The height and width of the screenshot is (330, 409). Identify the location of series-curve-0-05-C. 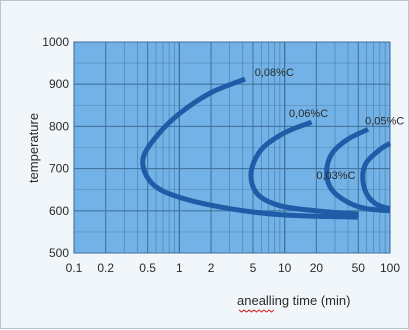
(357, 170).